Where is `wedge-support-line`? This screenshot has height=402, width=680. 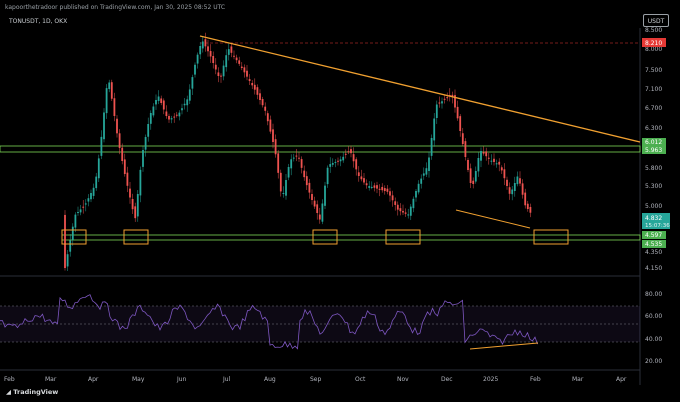 wedge-support-line is located at coordinates (493, 219).